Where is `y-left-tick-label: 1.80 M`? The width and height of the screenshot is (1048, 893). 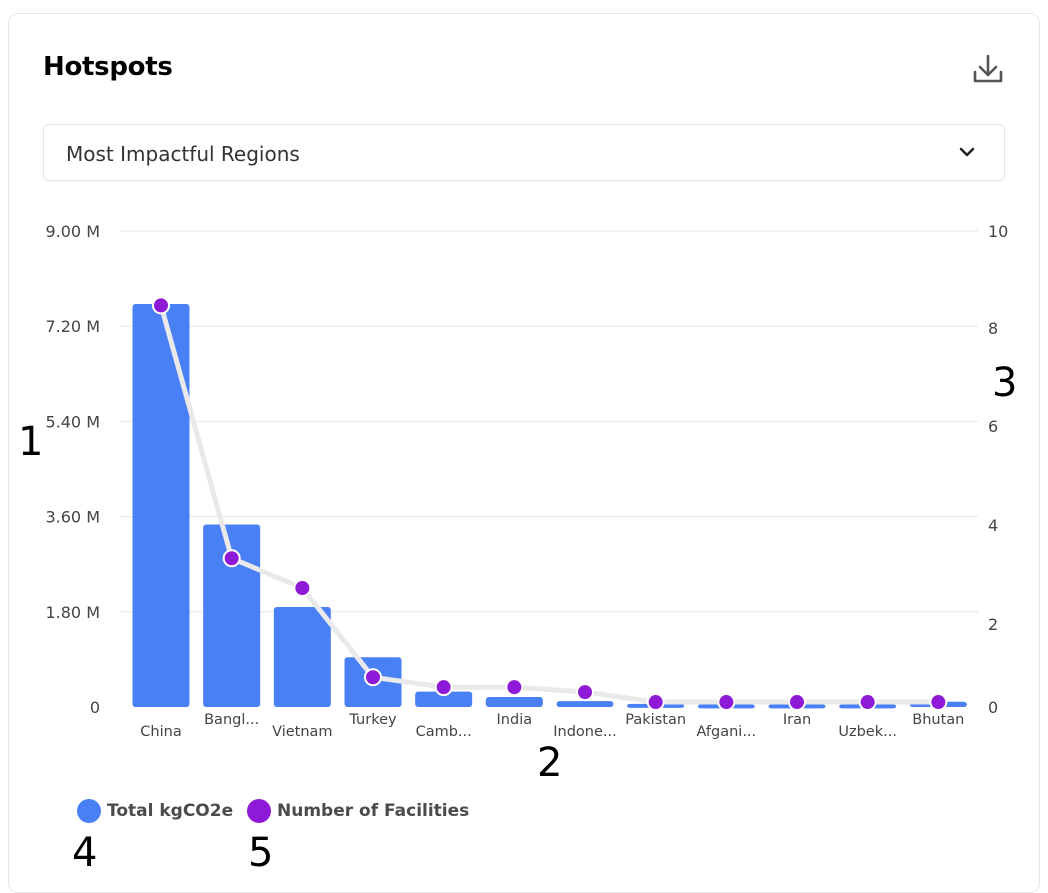 y-left-tick-label: 1.80 M is located at coordinates (72, 612).